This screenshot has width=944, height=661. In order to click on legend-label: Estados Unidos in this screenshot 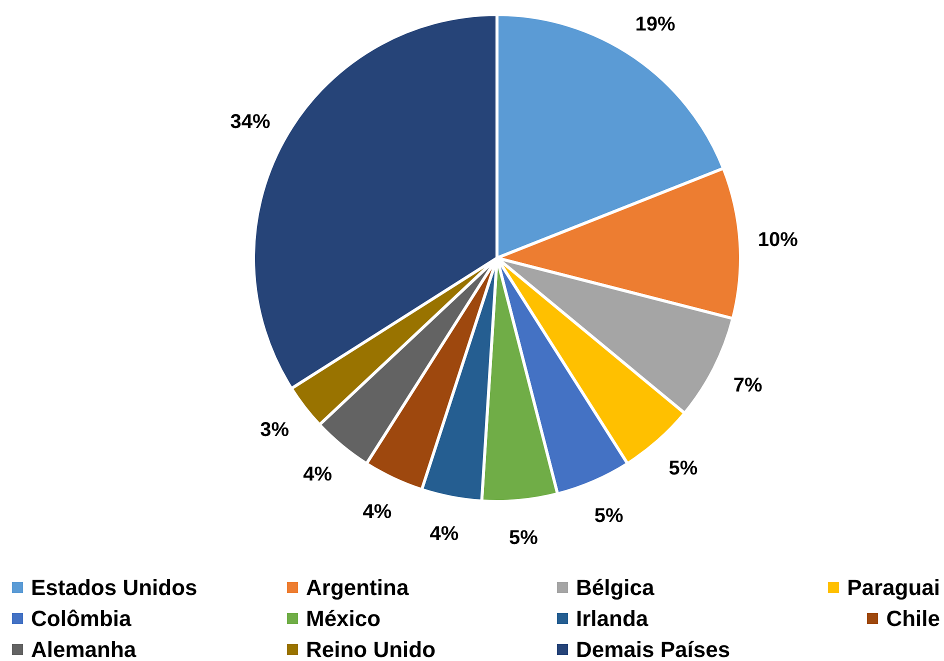, I will do `click(114, 587)`.